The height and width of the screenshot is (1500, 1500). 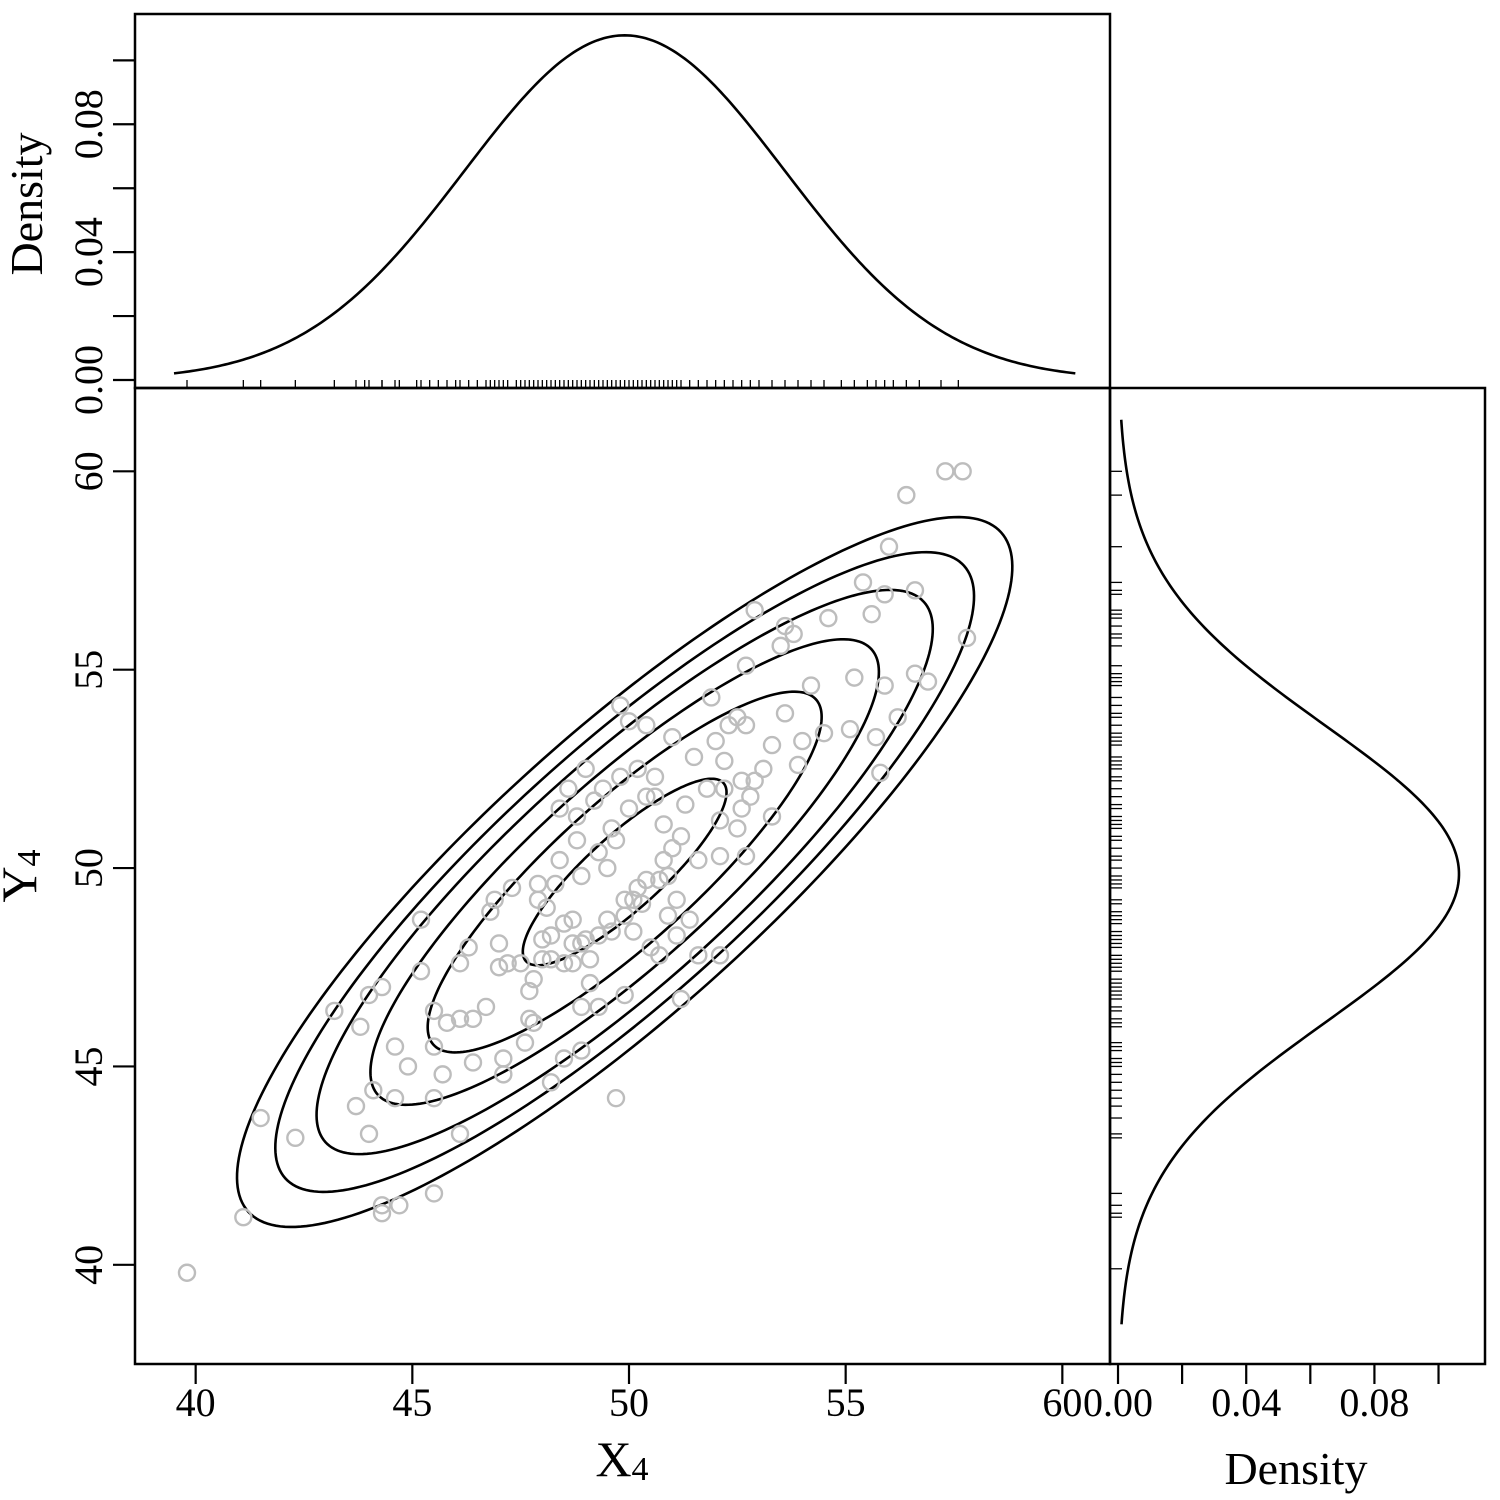 I want to click on main-x-axis: 40 45 50 55 60, so click(x=629, y=1394).